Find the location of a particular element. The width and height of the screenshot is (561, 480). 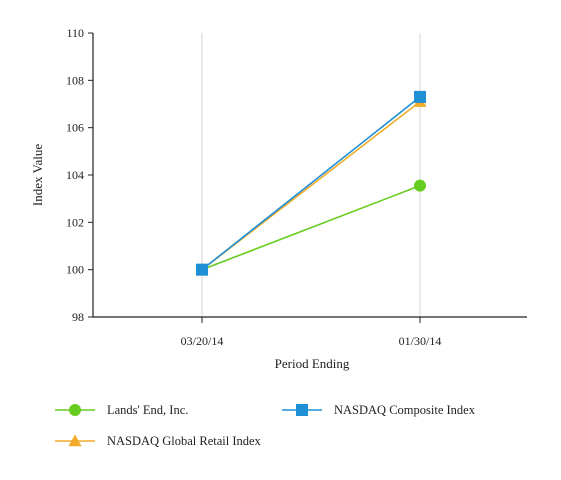

y-tick-label: 102 is located at coordinates (75, 222).